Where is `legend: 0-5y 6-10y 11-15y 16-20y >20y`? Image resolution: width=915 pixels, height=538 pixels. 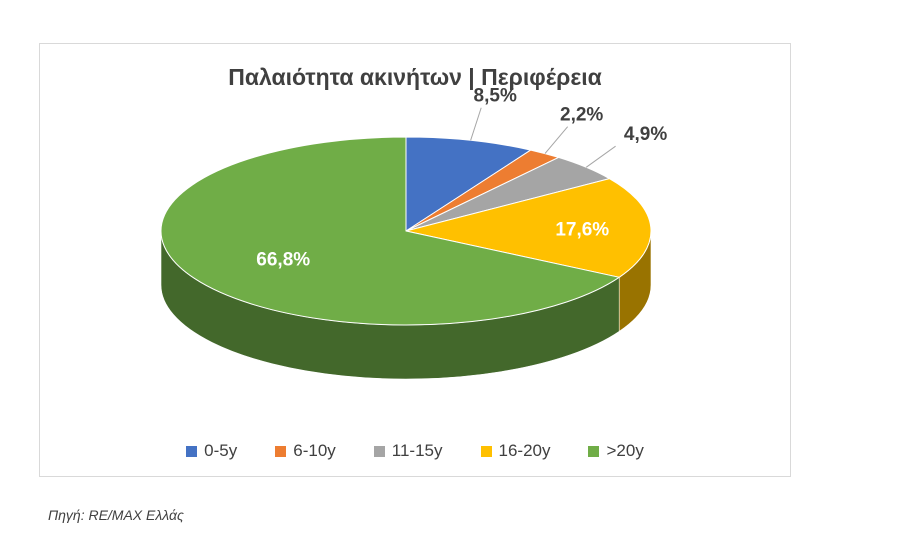
legend: 0-5y 6-10y 11-15y 16-20y >20y is located at coordinates (415, 451).